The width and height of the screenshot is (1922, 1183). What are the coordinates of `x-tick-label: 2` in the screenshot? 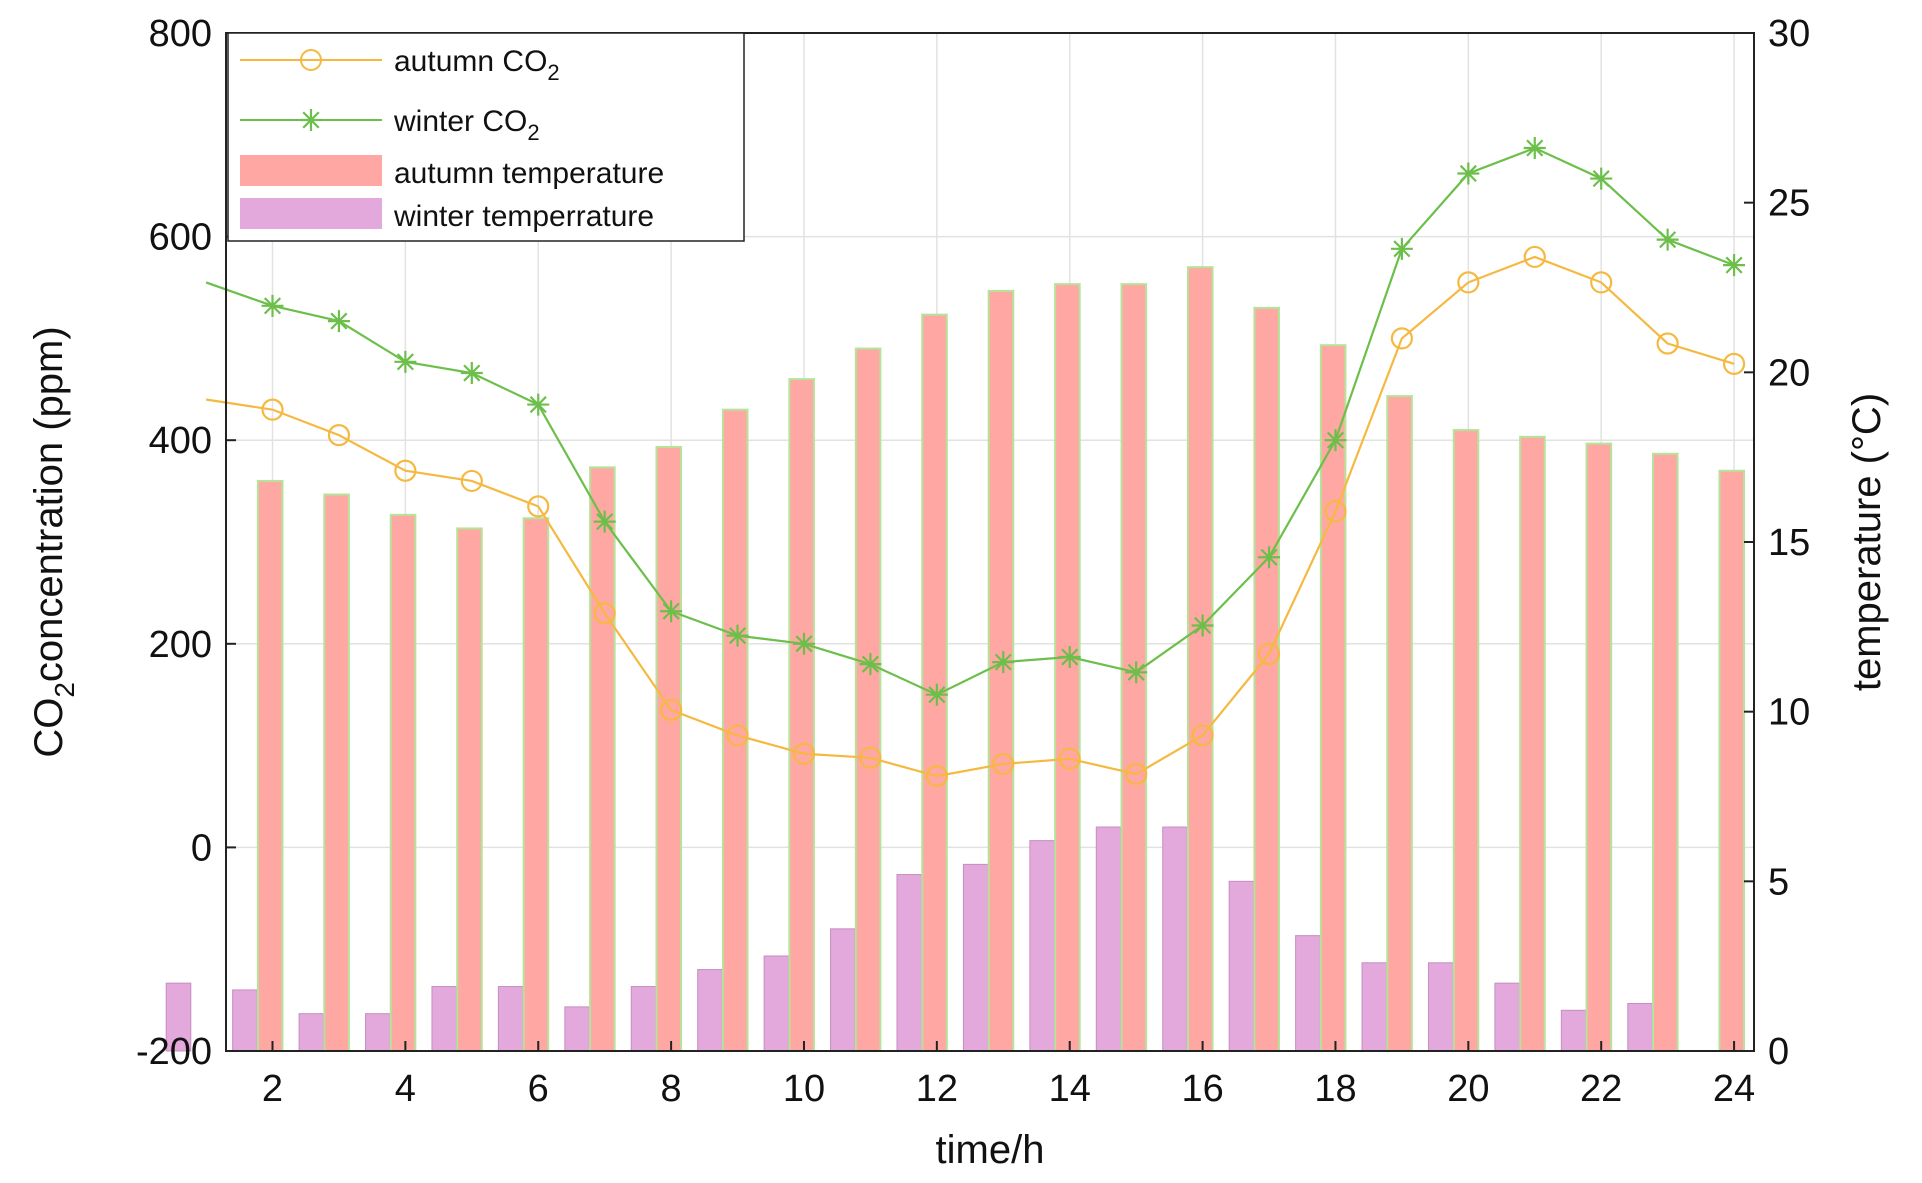 It's located at (272, 1089).